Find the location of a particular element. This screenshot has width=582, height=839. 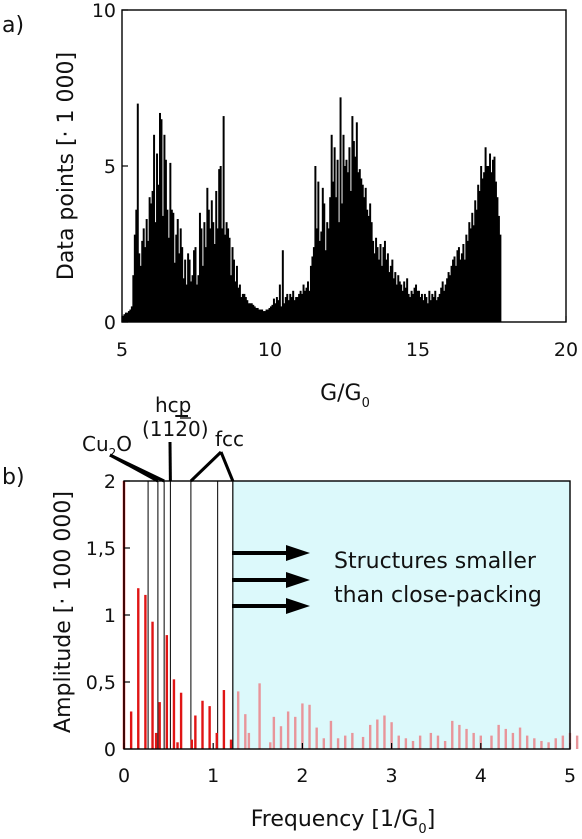

panel-b-label: b) is located at coordinates (13, 477).